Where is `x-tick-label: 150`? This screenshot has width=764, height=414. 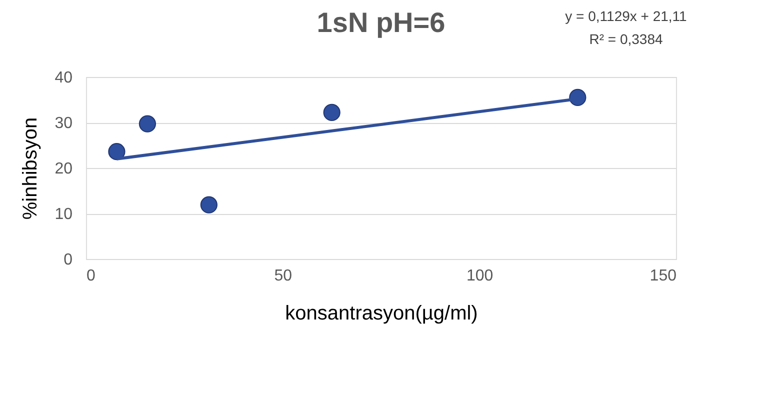
x-tick-label: 150 is located at coordinates (663, 276).